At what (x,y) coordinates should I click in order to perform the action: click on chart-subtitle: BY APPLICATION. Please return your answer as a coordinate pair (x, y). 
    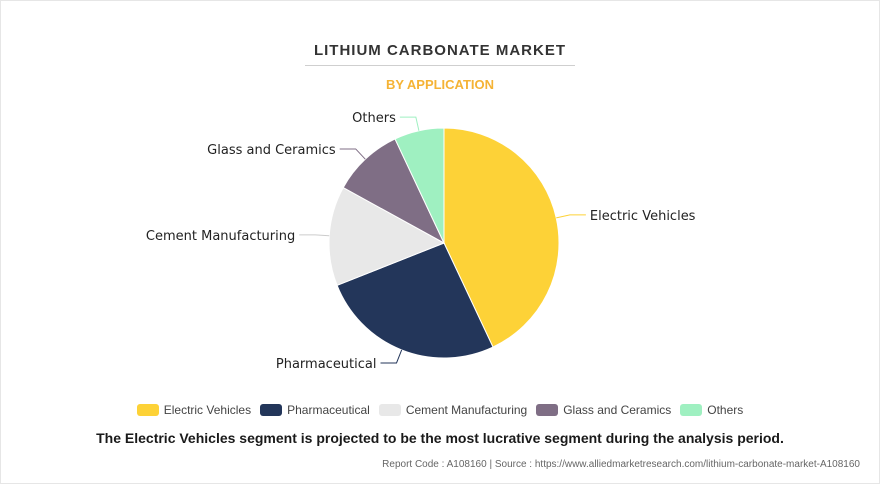
    Looking at the image, I should click on (440, 84).